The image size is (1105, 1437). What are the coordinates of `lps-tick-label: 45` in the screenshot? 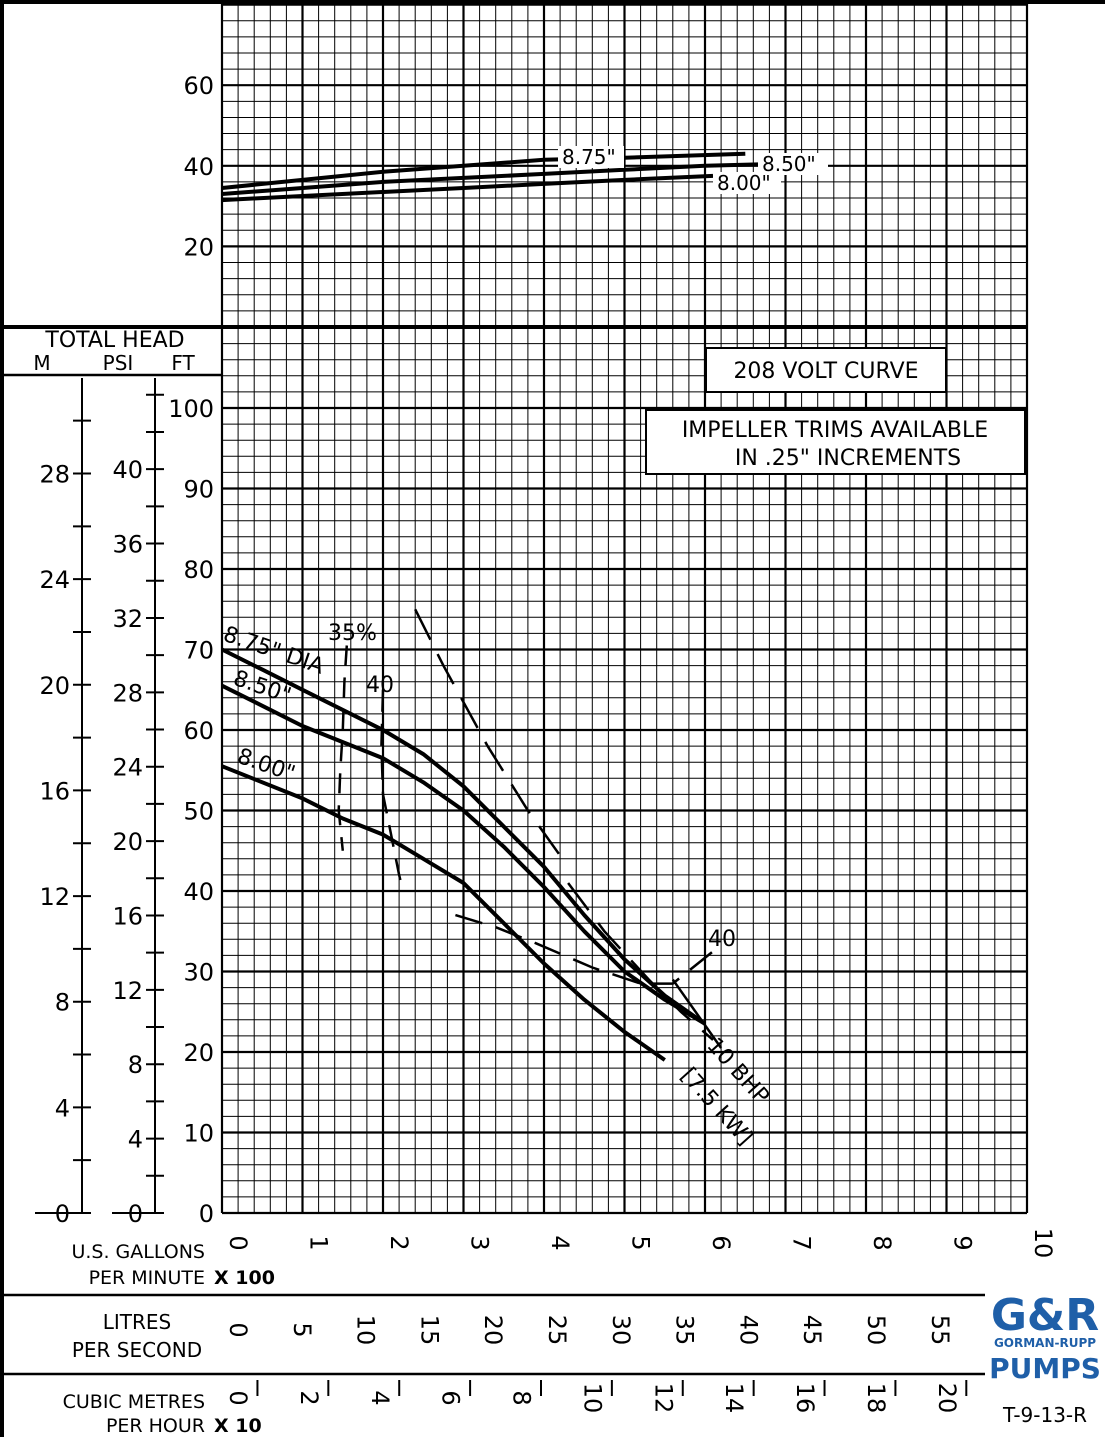 It's located at (812, 1330).